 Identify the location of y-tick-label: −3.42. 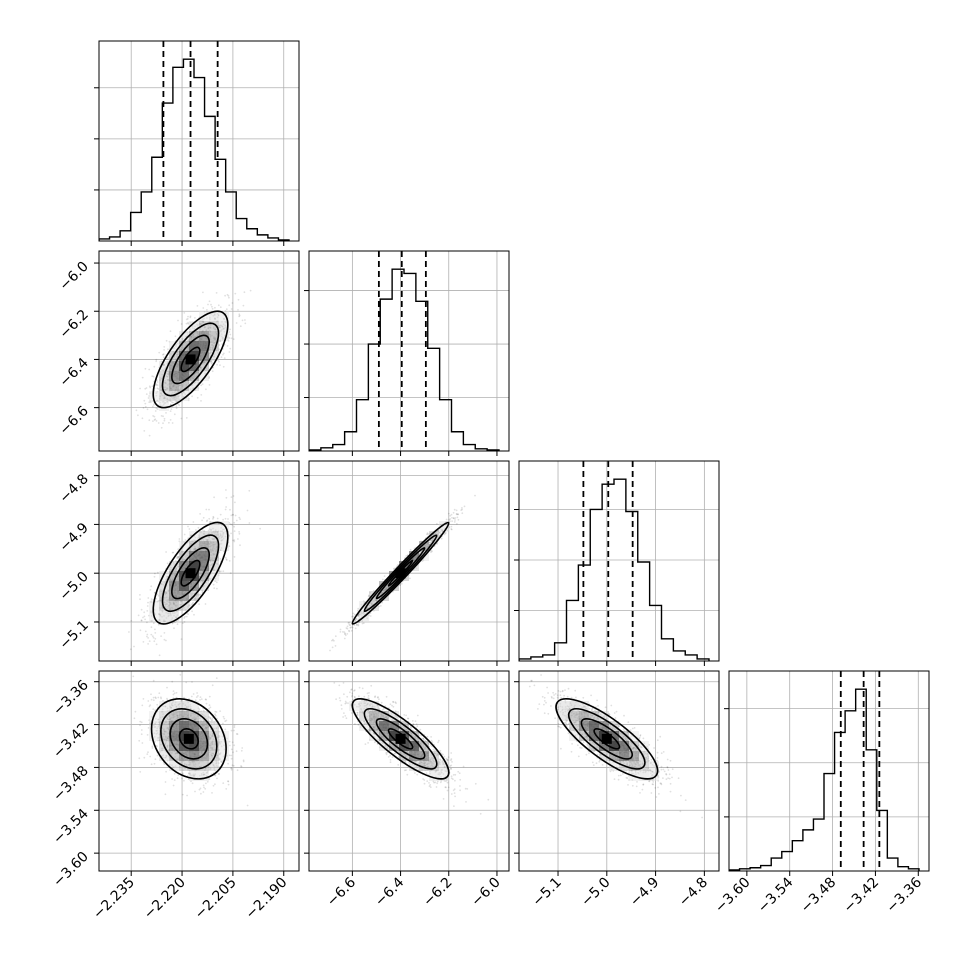
(71, 741).